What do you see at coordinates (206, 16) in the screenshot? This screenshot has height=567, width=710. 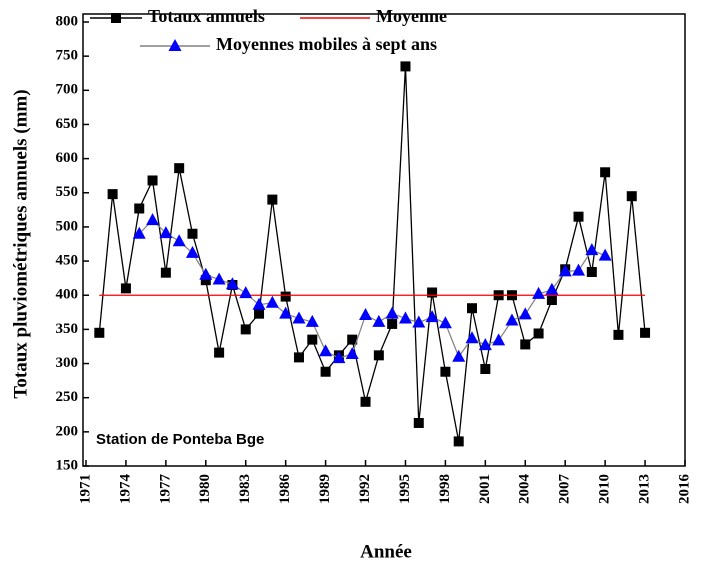 I see `legend-label: Totaux annuels` at bounding box center [206, 16].